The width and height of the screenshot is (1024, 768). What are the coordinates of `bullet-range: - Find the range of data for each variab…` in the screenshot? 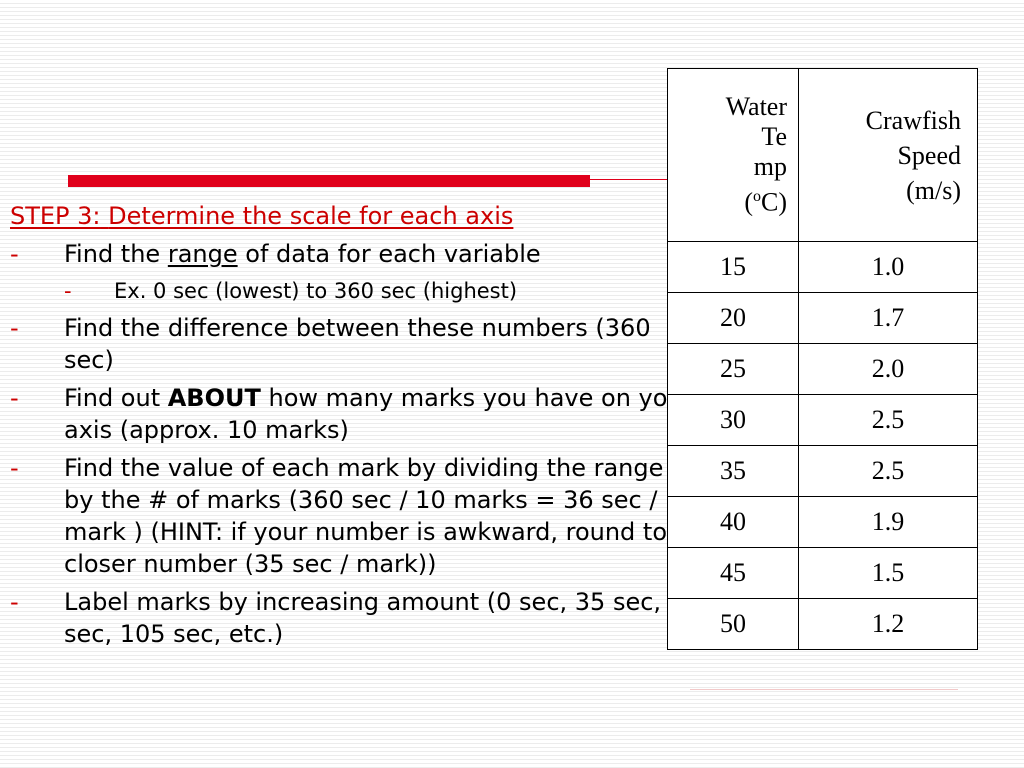 It's located at (355, 254).